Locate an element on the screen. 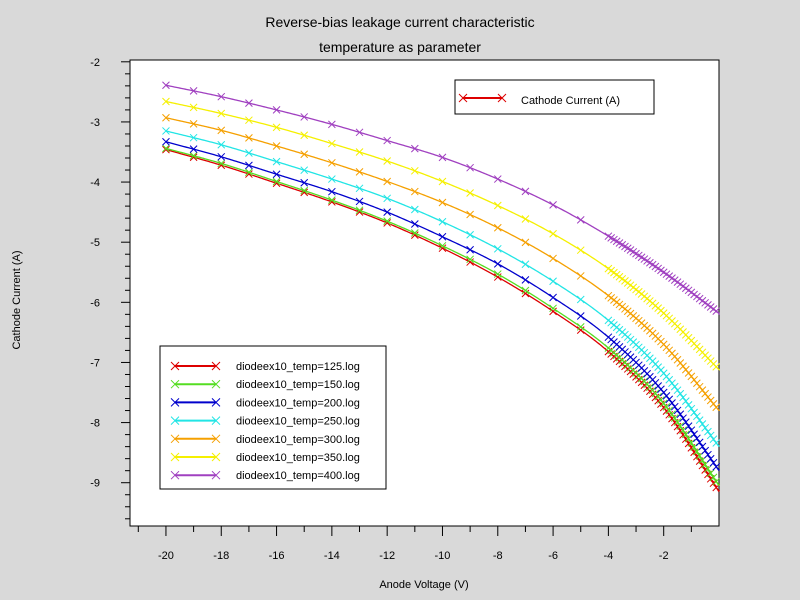 The height and width of the screenshot is (600, 800). x-tick-label: -6 is located at coordinates (553, 556).